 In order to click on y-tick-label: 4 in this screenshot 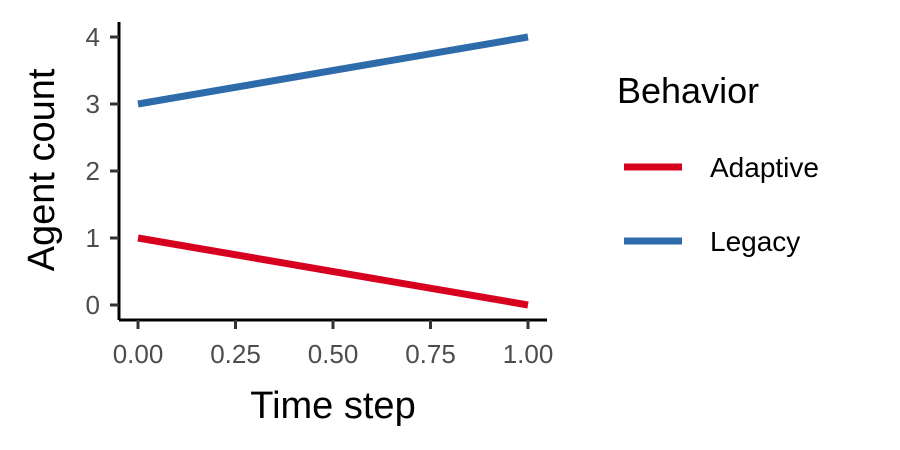, I will do `click(93, 37)`.